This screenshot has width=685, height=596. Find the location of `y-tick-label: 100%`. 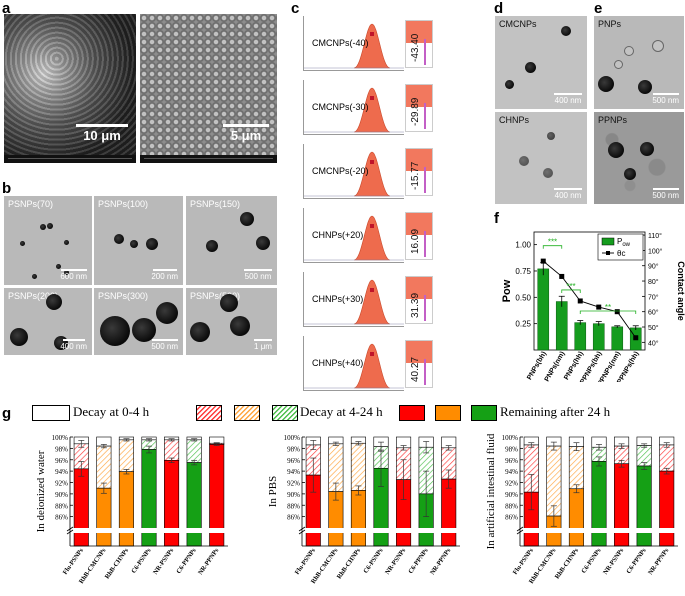

y-tick-label: 100% is located at coordinates (292, 438).